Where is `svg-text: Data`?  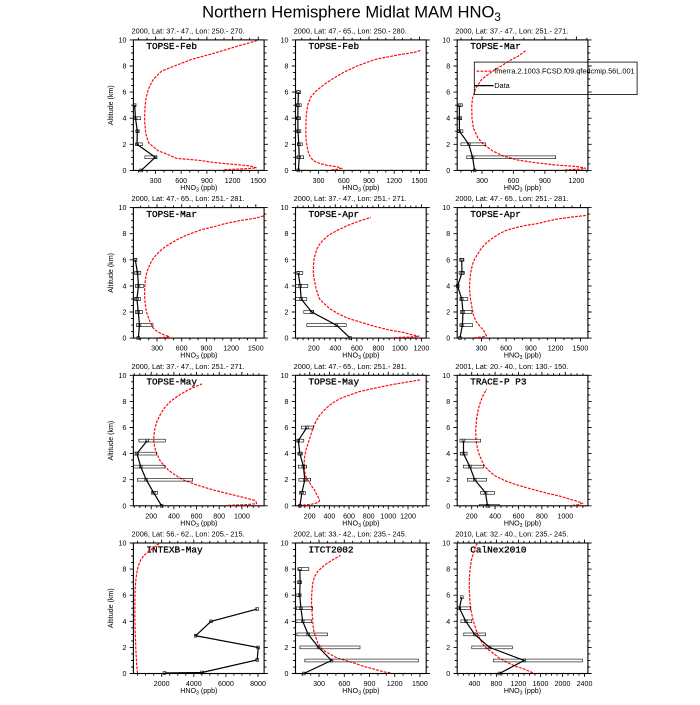 svg-text: Data is located at coordinates (502, 85).